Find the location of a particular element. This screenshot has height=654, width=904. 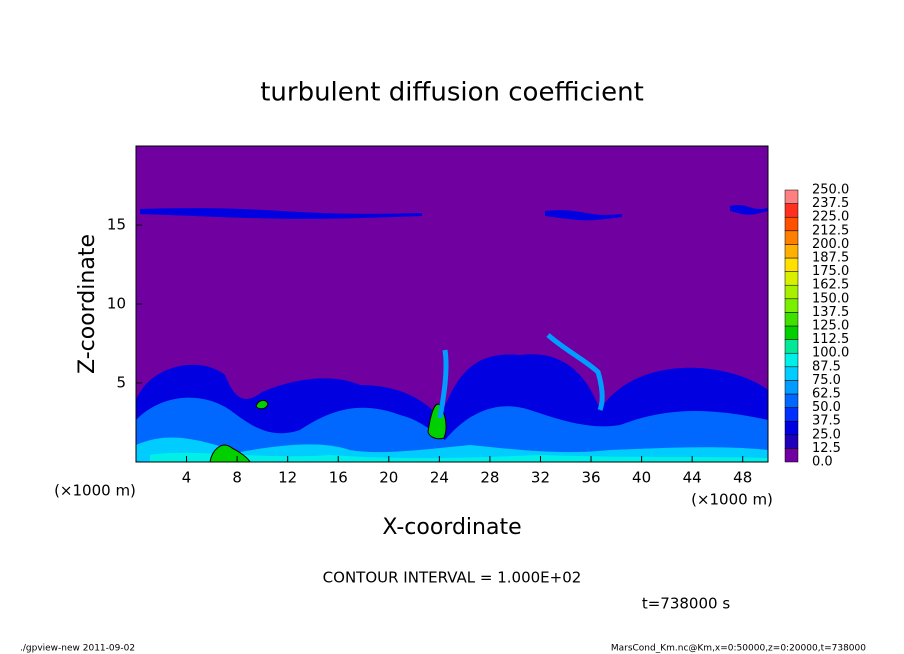

x-tick-label: 20 is located at coordinates (388, 478).